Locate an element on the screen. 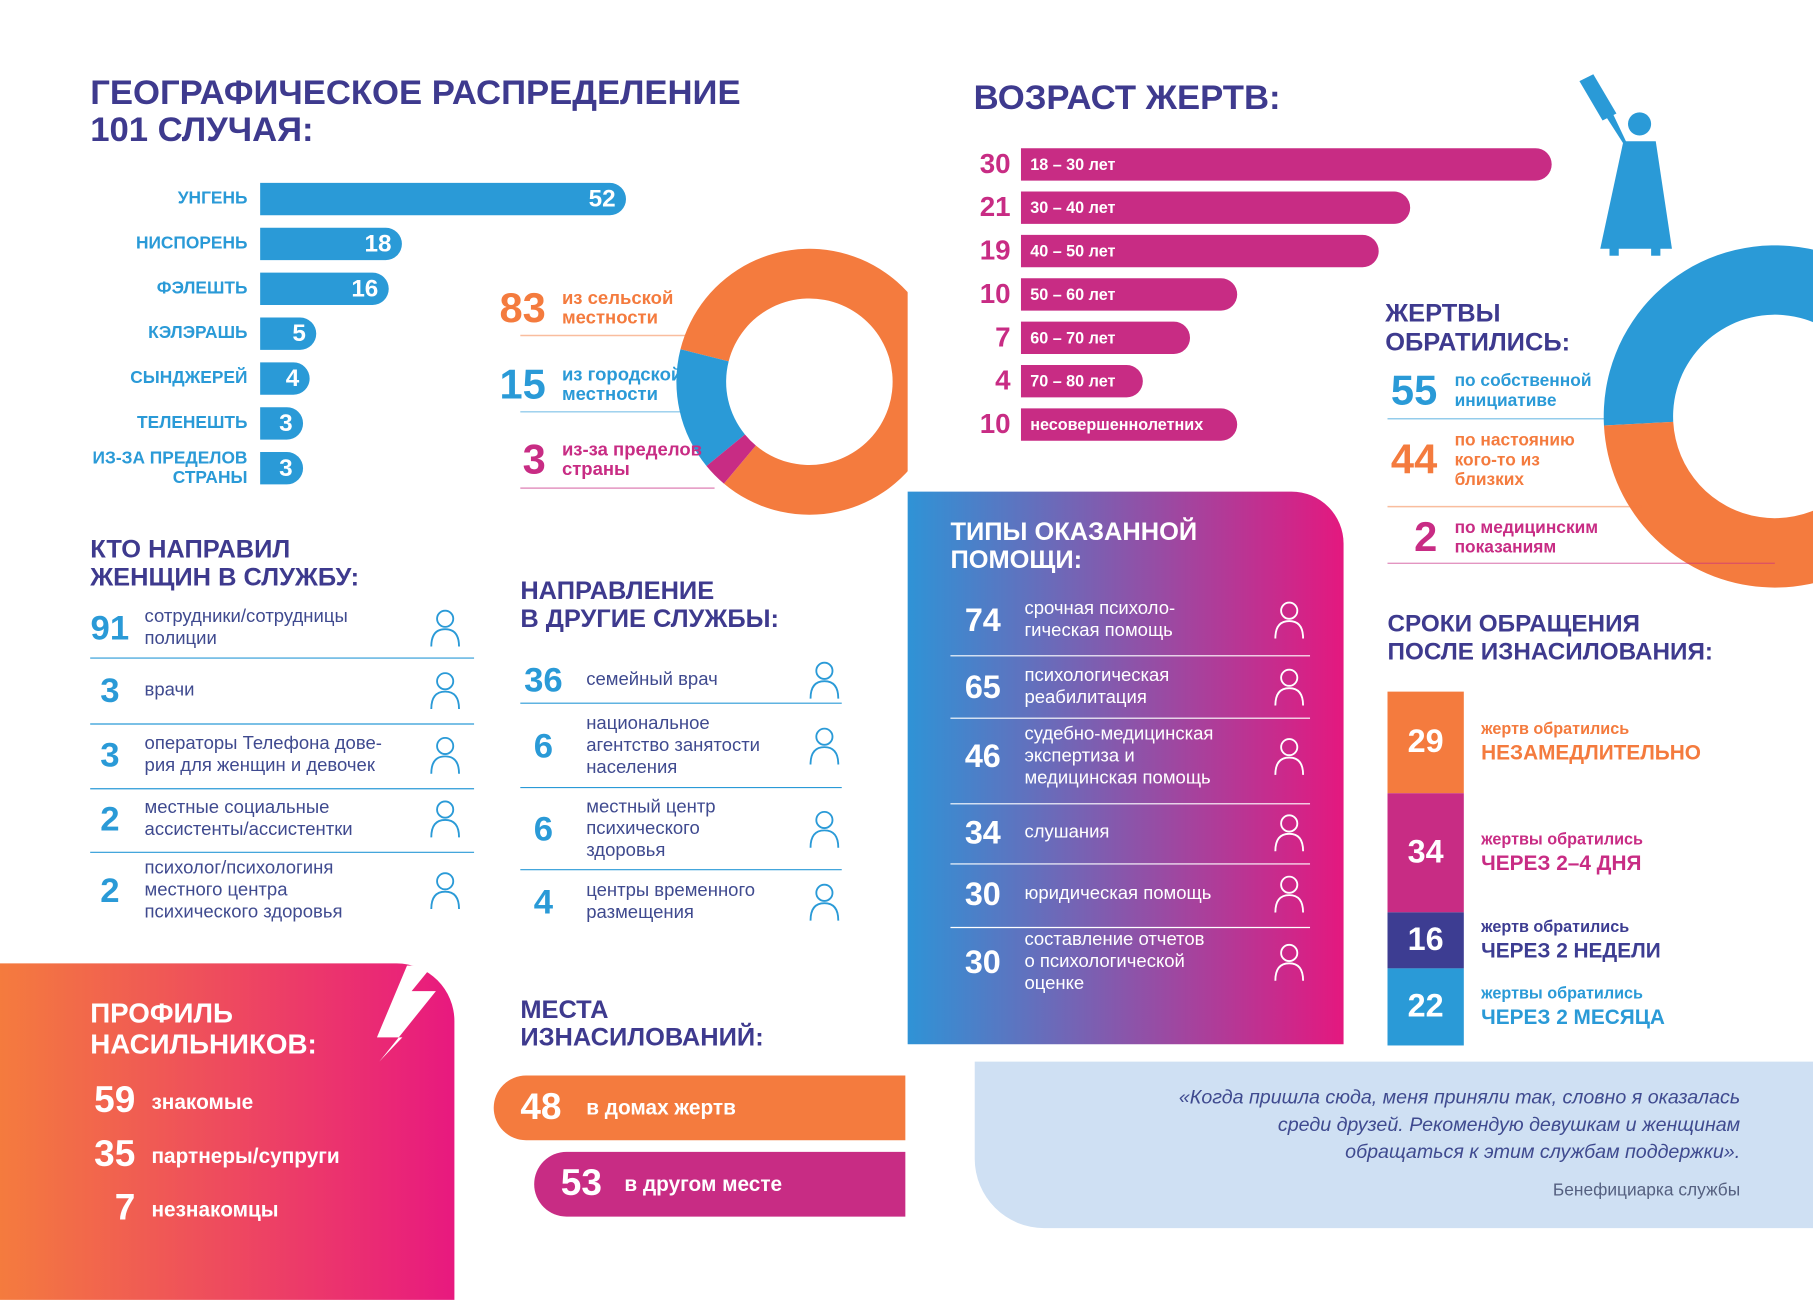 This screenshot has width=1813, height=1300. item-value: 6 is located at coordinates (543, 746).